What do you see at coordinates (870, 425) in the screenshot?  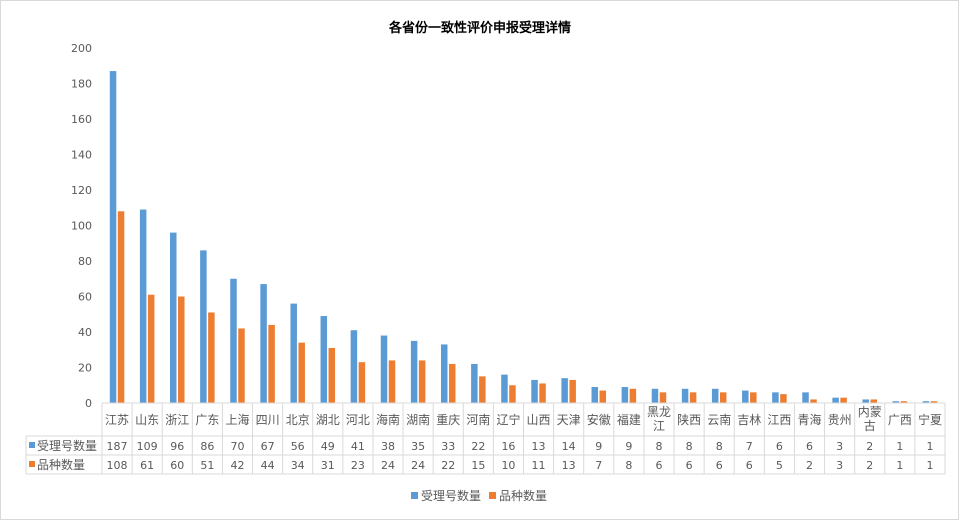 I see `category-label: 古` at bounding box center [870, 425].